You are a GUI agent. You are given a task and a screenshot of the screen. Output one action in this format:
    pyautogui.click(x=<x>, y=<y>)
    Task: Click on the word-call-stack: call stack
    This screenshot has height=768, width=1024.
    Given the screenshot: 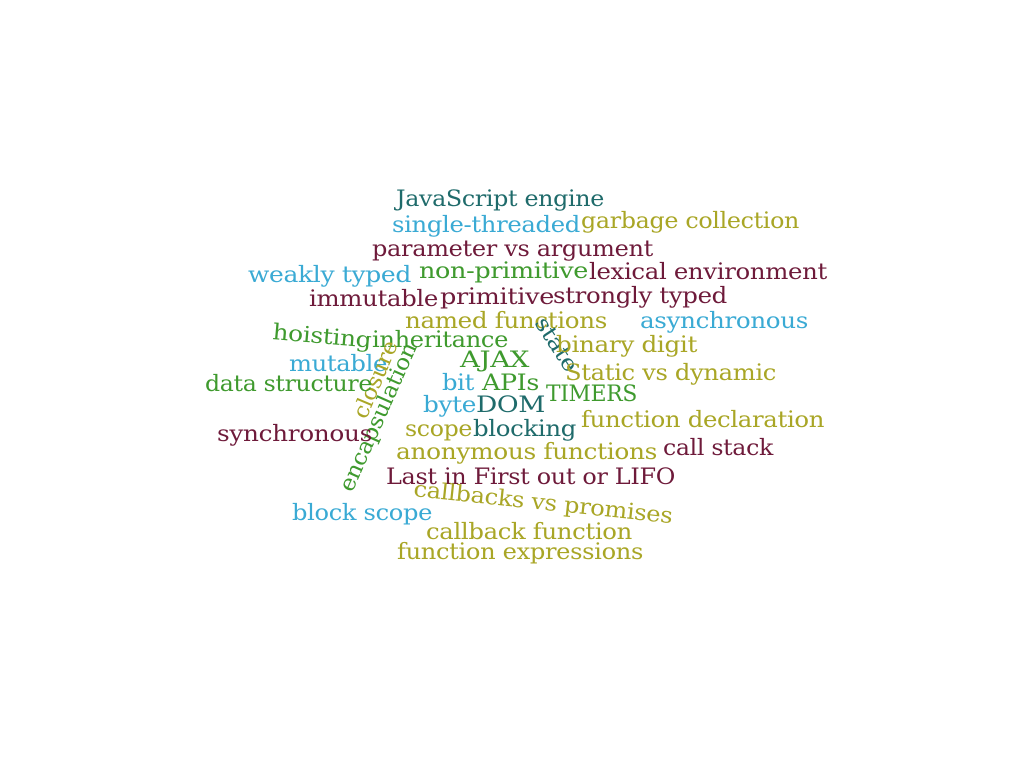 What is the action you would take?
    pyautogui.click(x=718, y=448)
    